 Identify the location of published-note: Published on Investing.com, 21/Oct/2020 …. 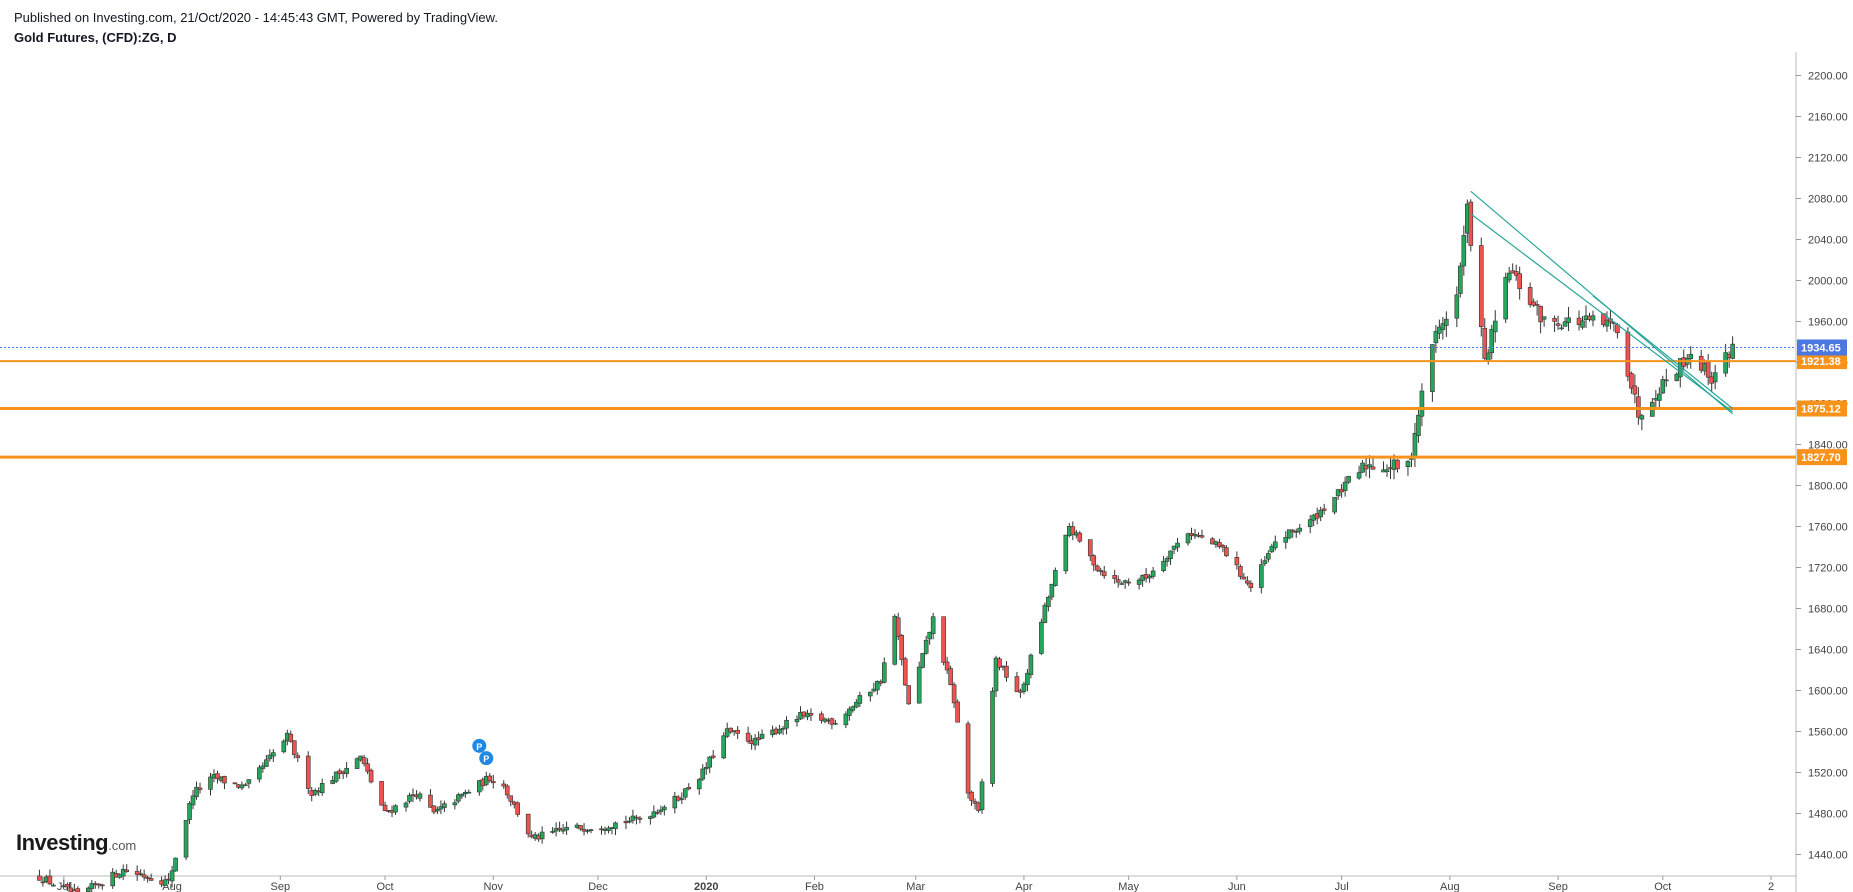
(256, 17).